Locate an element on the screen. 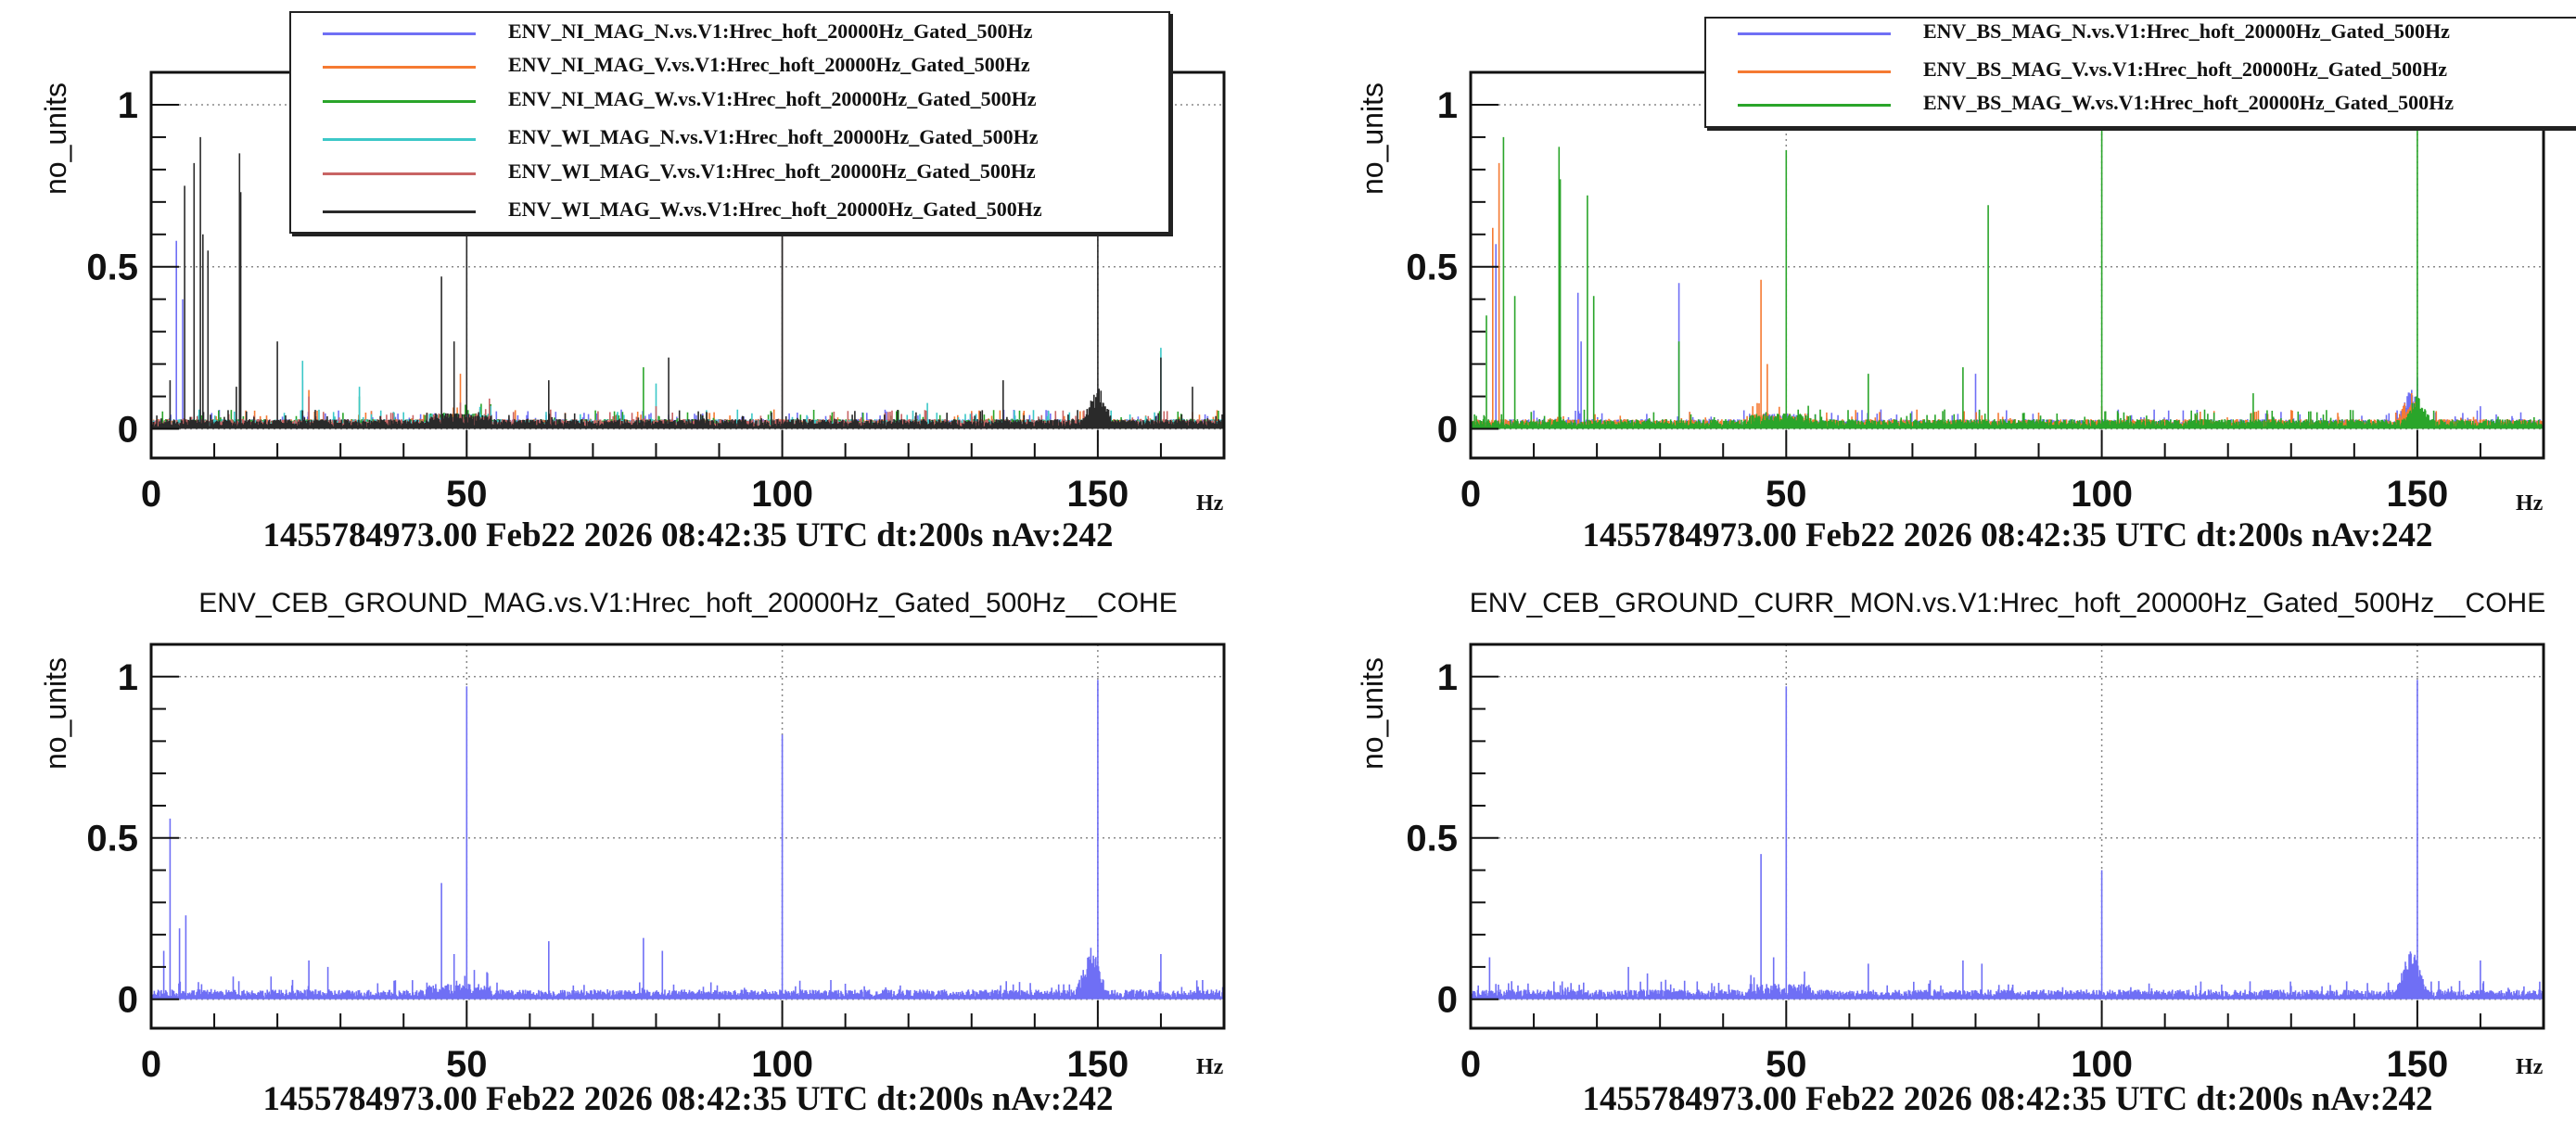 The image size is (2576, 1133). series-orange is located at coordinates (2007, 295).